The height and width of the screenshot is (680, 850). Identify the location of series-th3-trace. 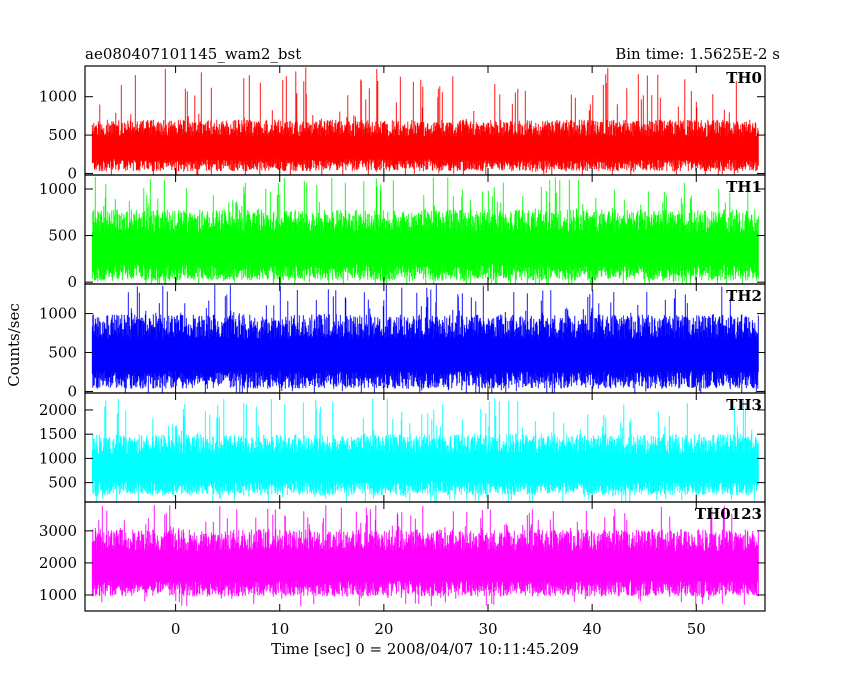
(425, 450).